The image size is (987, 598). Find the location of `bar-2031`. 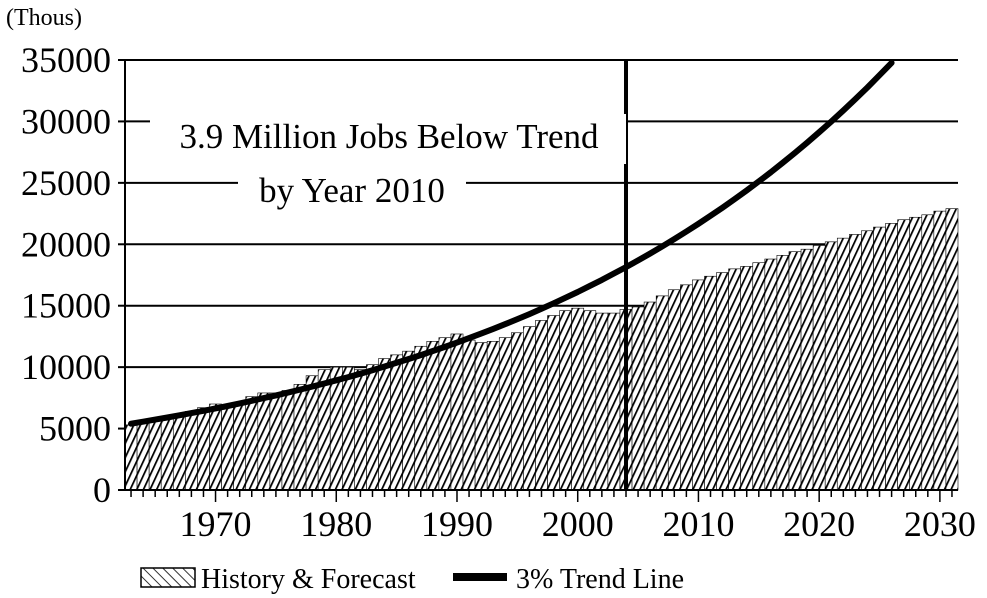

bar-2031 is located at coordinates (952, 349).